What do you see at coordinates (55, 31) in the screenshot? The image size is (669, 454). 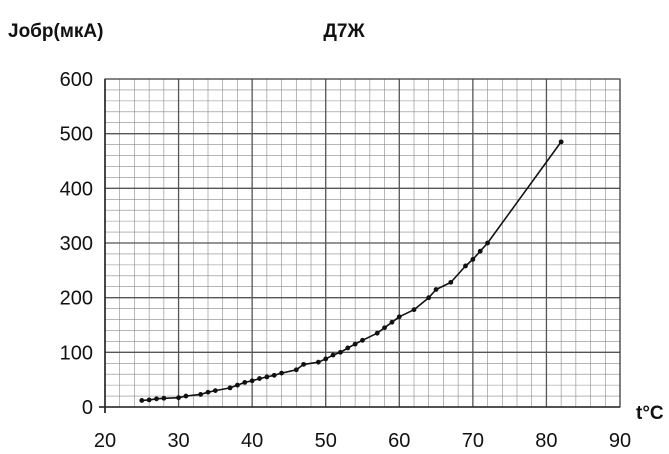 I see `y-axis-label: Jобр(мкА)` at bounding box center [55, 31].